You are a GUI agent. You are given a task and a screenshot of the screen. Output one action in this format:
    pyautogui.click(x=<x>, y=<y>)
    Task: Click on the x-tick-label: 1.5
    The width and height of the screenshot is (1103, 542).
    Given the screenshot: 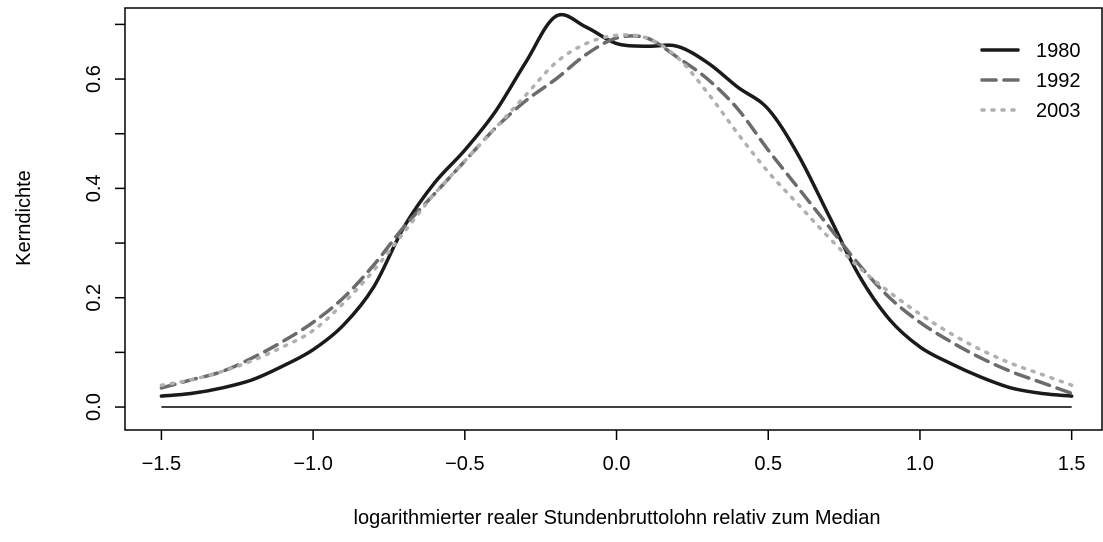 What is the action you would take?
    pyautogui.click(x=1072, y=464)
    